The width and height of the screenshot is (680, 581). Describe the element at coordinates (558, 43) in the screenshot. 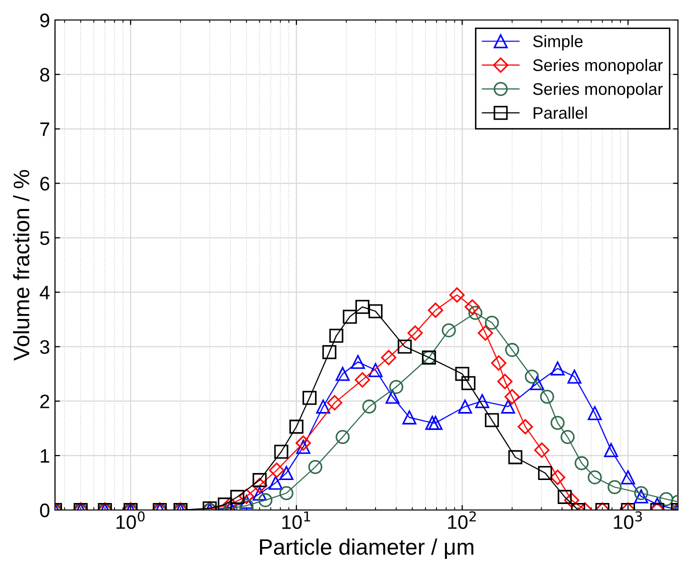

I see `legend-label: Simple` at that location.